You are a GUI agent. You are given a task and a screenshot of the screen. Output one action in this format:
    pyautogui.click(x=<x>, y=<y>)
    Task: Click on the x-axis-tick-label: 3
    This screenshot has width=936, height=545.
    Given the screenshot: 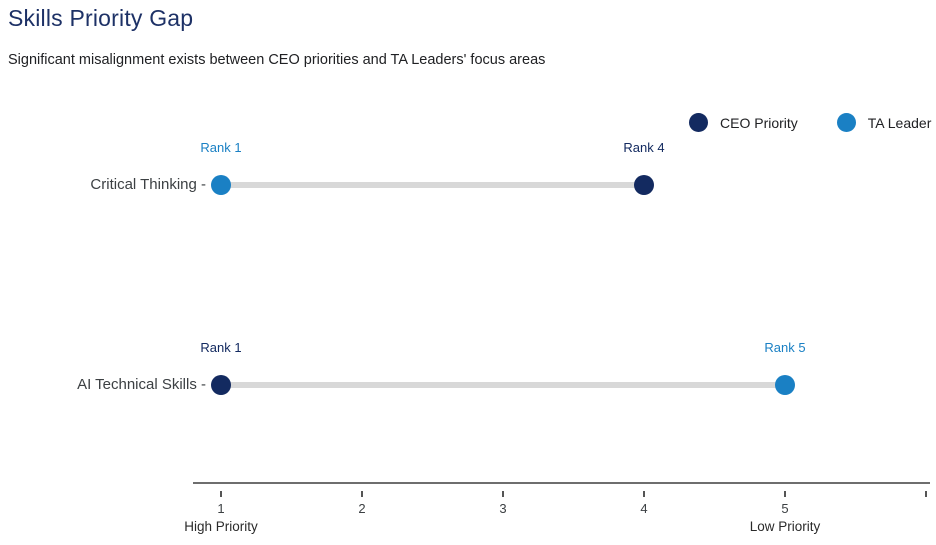 What is the action you would take?
    pyautogui.click(x=503, y=508)
    